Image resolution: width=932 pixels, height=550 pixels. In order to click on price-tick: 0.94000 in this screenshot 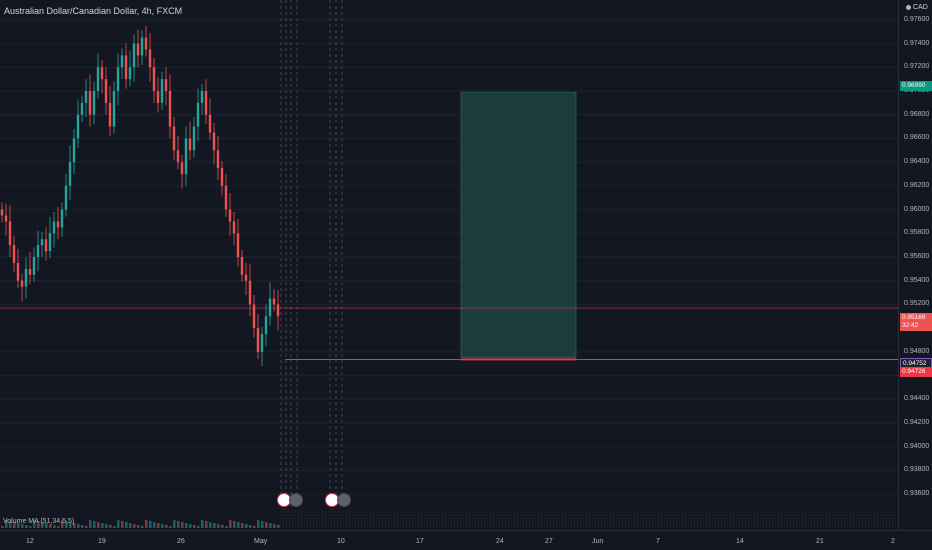, I will do `click(917, 446)`.